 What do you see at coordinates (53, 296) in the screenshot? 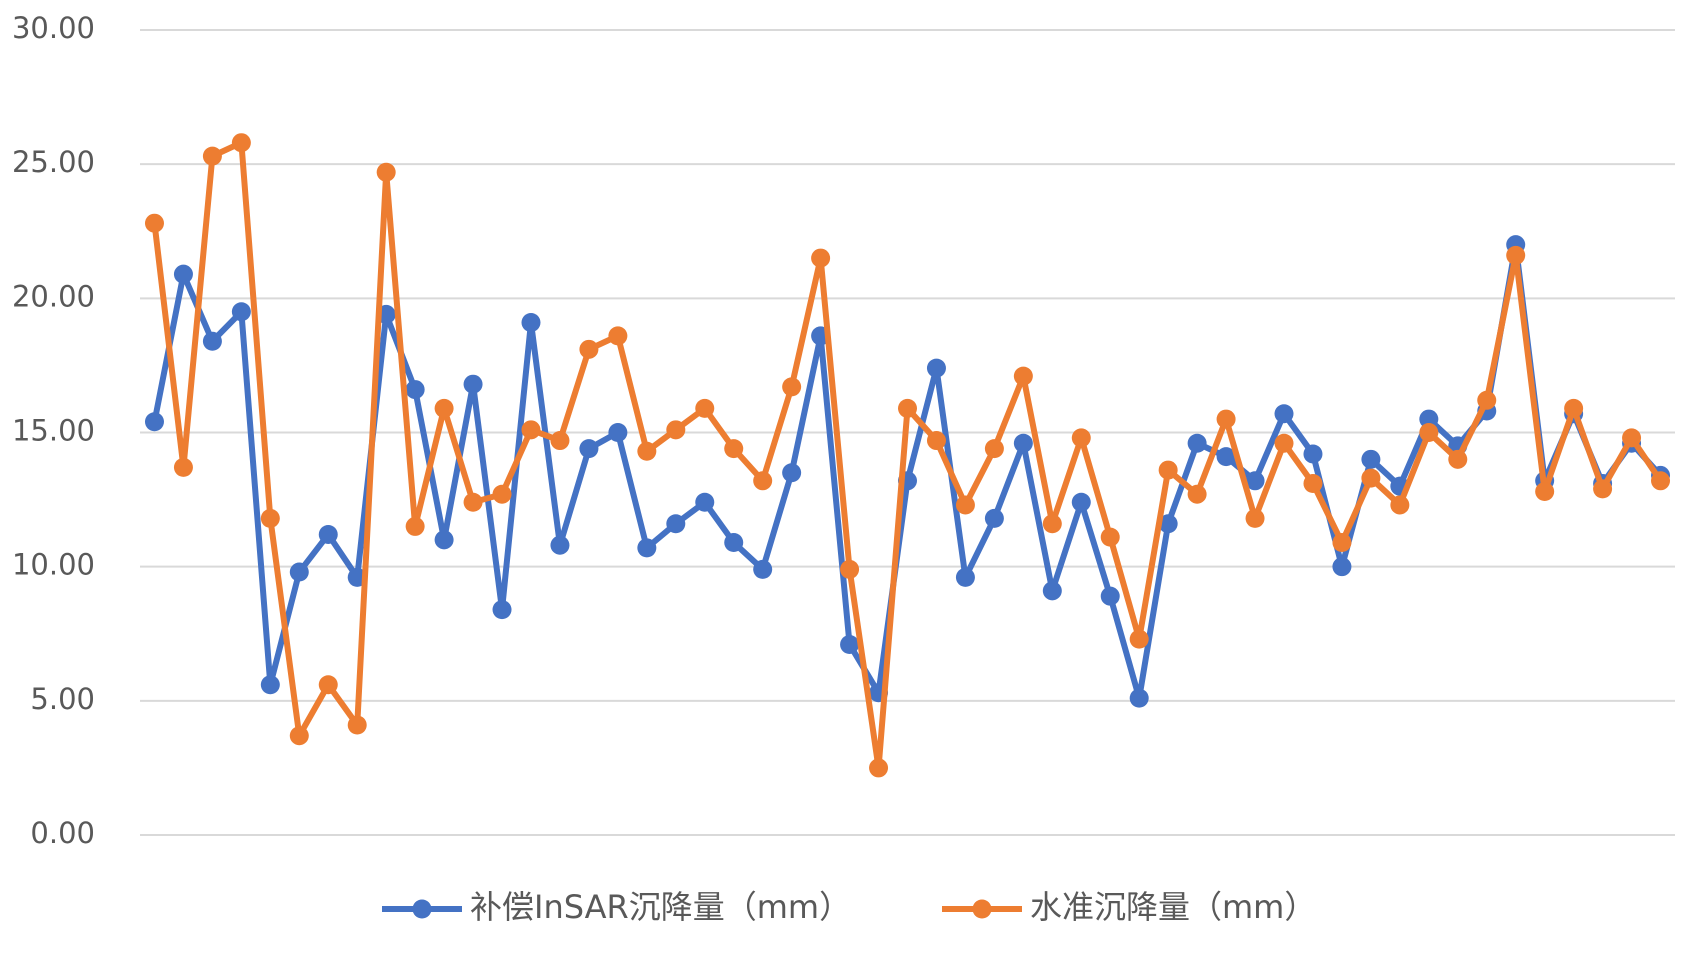
I see `y-tick-label: 20.00` at bounding box center [53, 296].